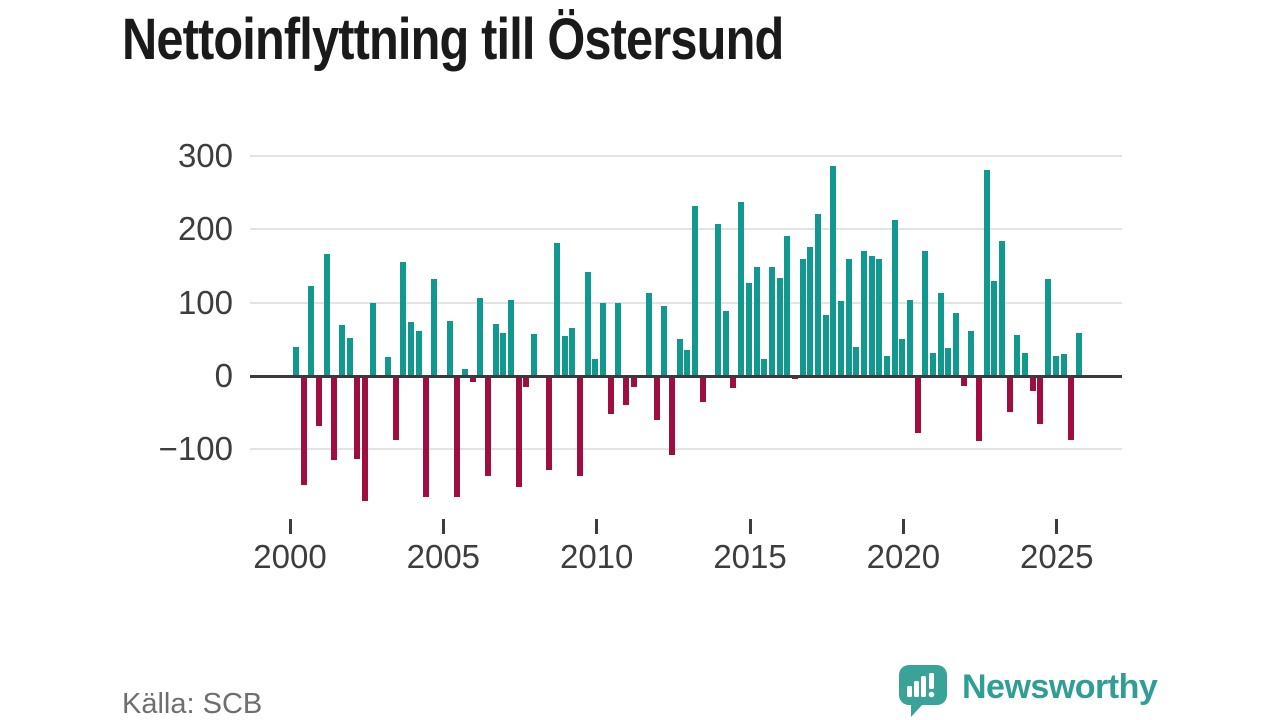 Image resolution: width=1280 pixels, height=720 pixels. What do you see at coordinates (205, 302) in the screenshot?
I see `y-axis-tick-label: 100` at bounding box center [205, 302].